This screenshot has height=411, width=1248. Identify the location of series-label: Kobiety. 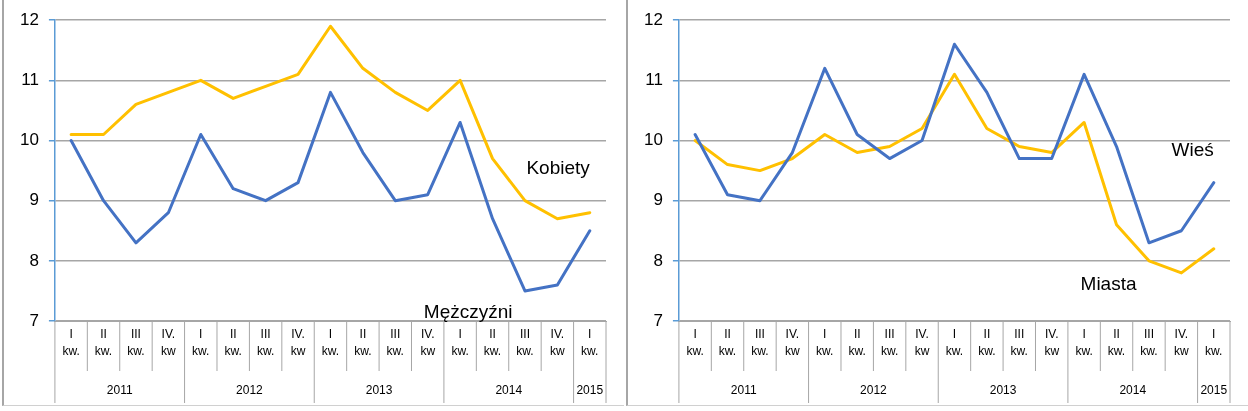
(558, 168).